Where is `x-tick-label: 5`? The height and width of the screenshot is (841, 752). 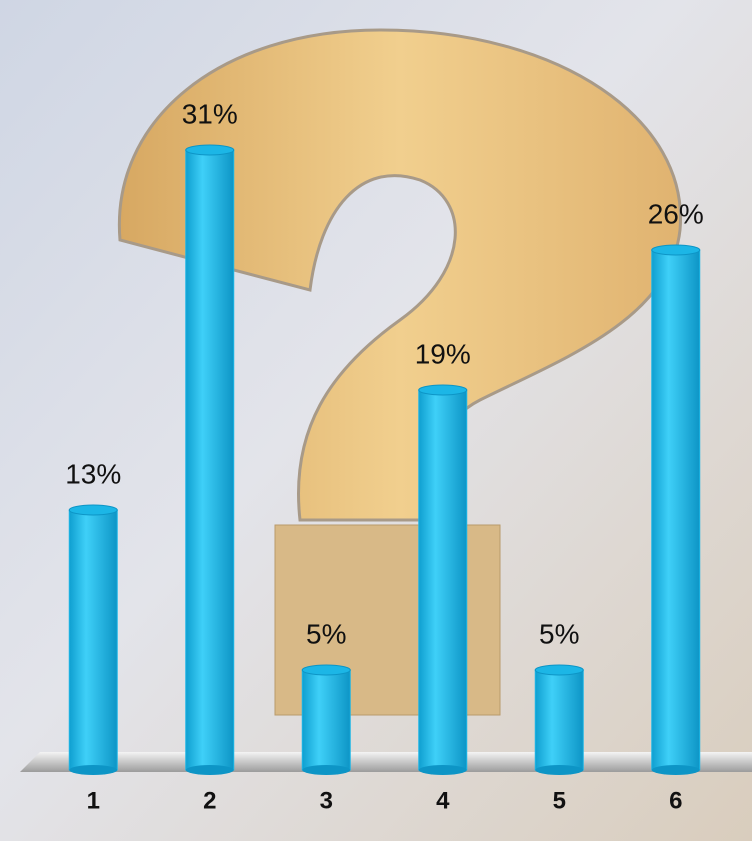
x-tick-label: 5 is located at coordinates (559, 800).